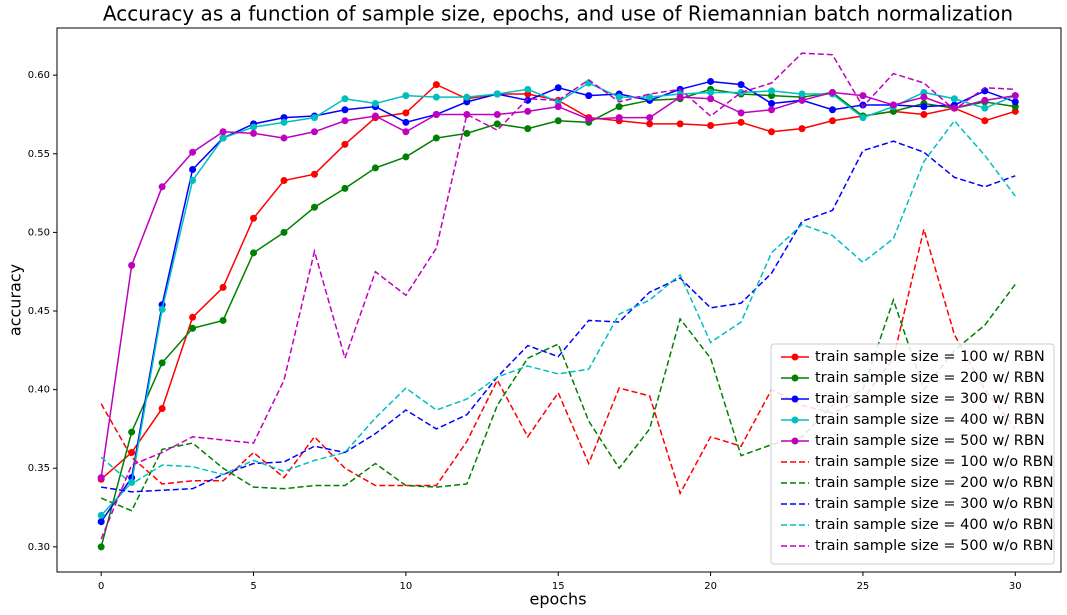 The height and width of the screenshot is (615, 1067). I want to click on legend-label: train sample size = 500 w/o RBN, so click(934, 546).